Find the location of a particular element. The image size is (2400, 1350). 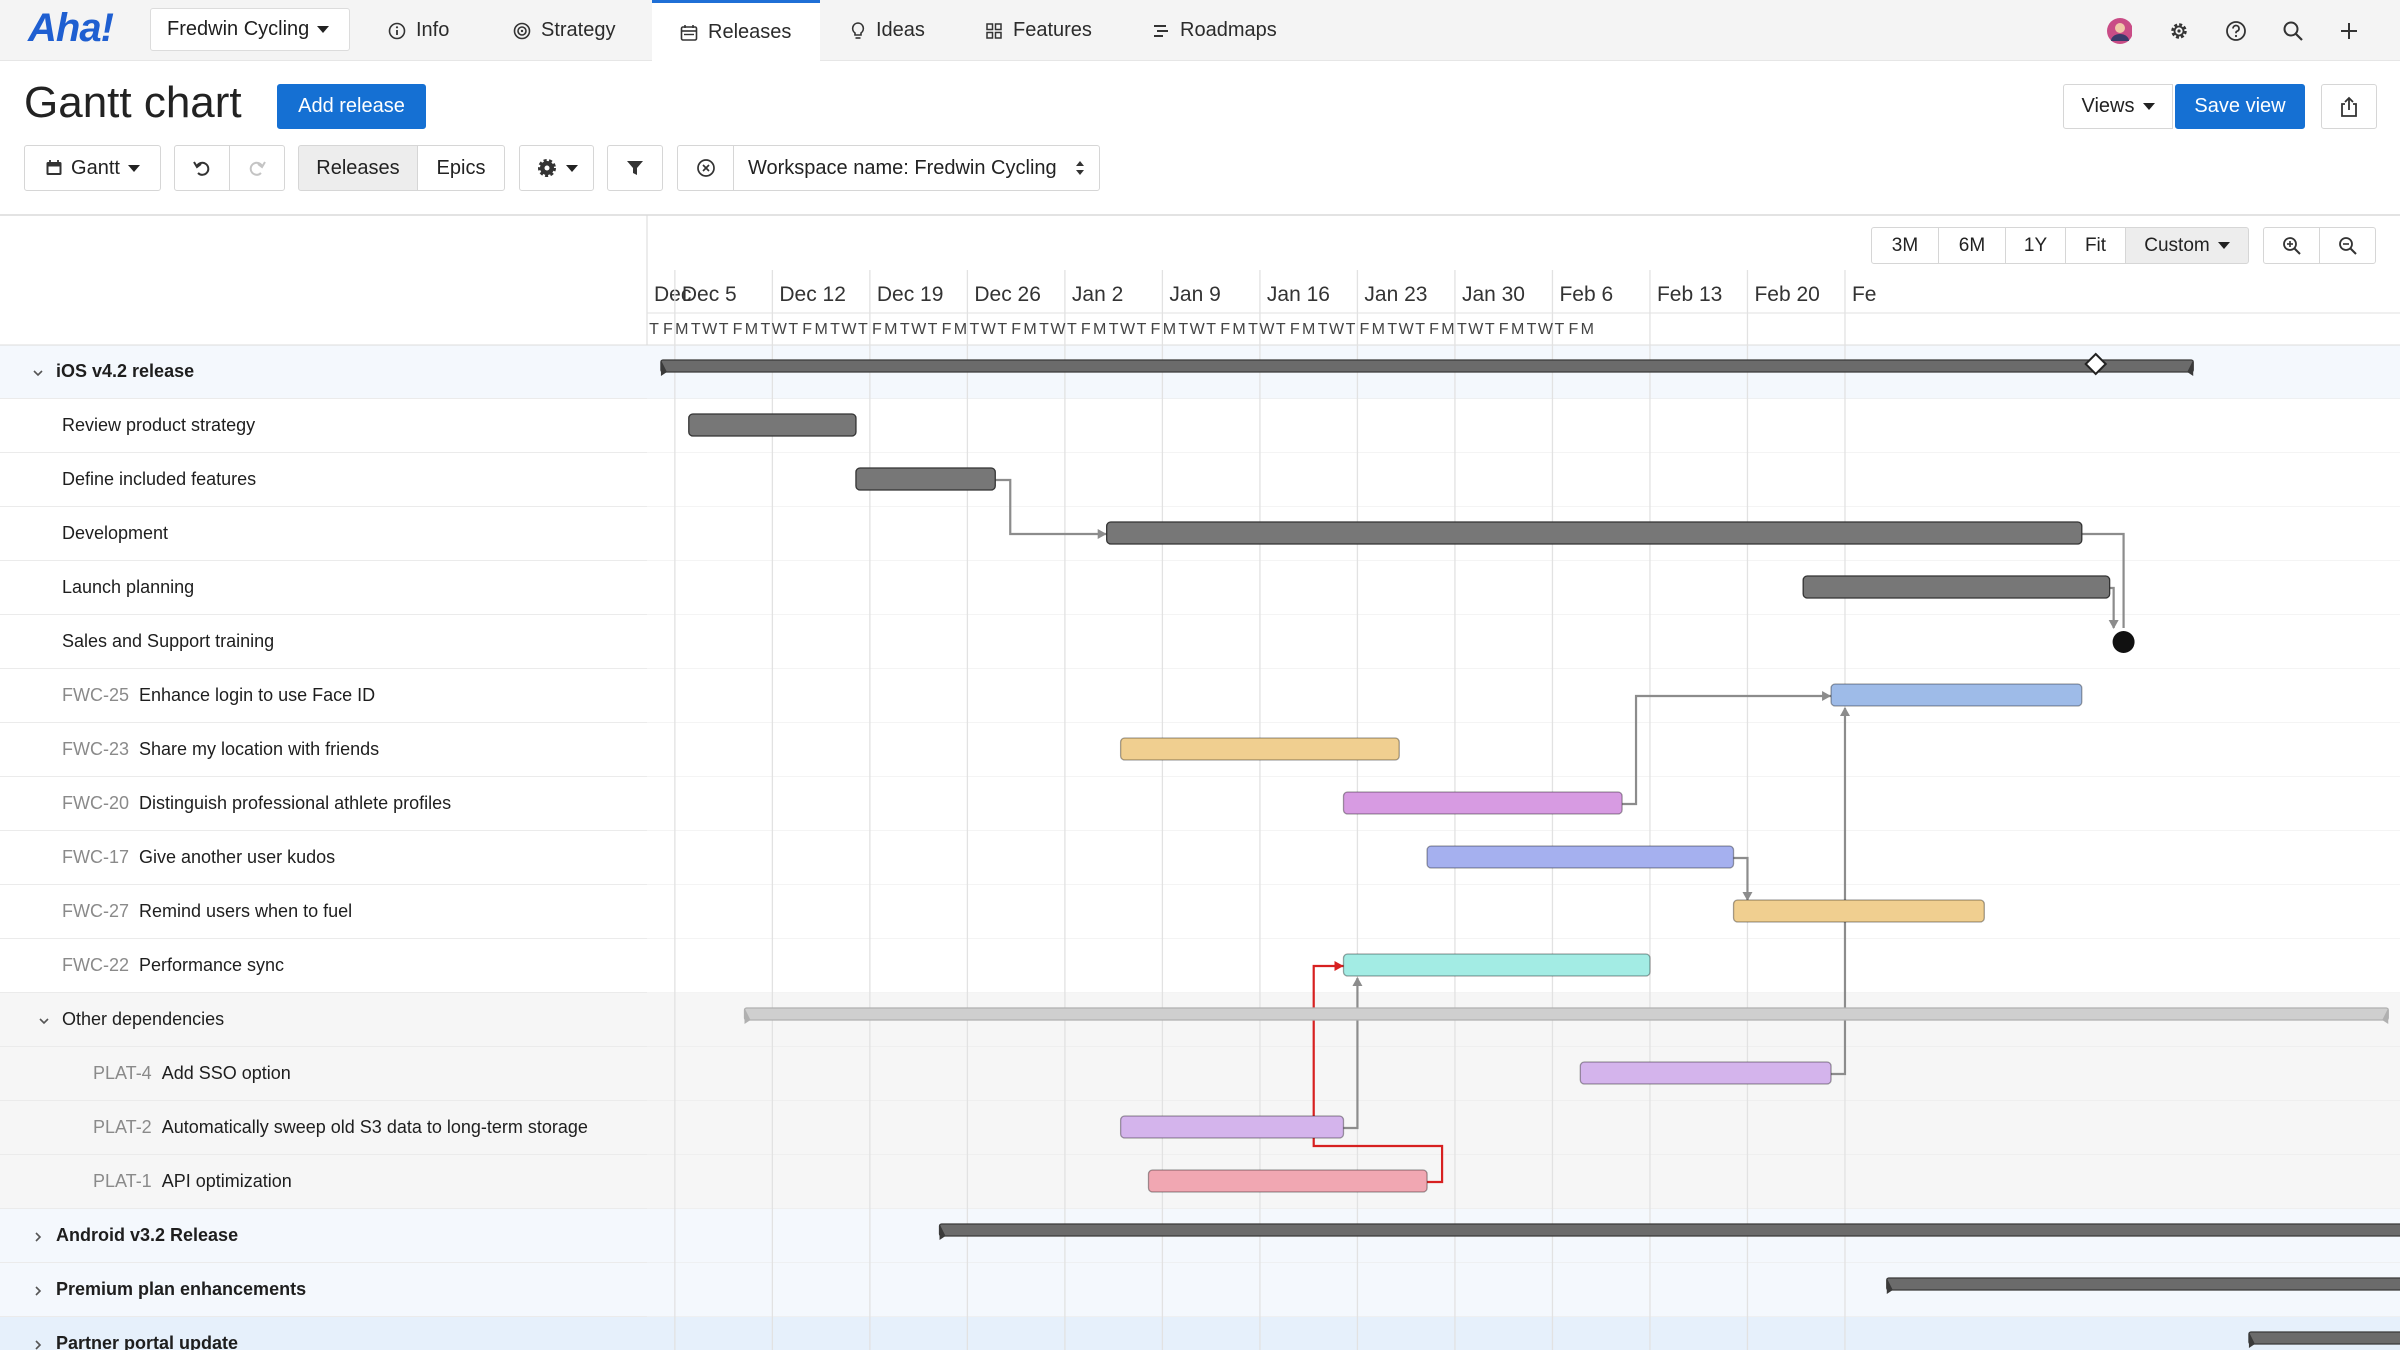

gantt-row-phase: Development is located at coordinates (323, 534).